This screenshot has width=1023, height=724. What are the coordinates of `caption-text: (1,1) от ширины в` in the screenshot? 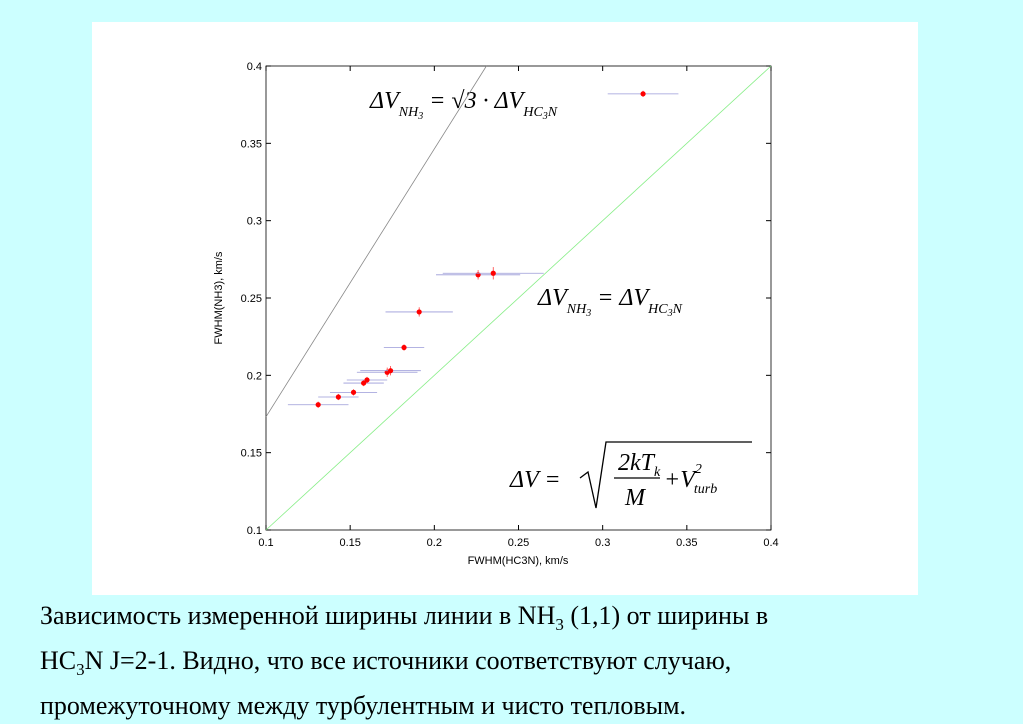 It's located at (666, 615).